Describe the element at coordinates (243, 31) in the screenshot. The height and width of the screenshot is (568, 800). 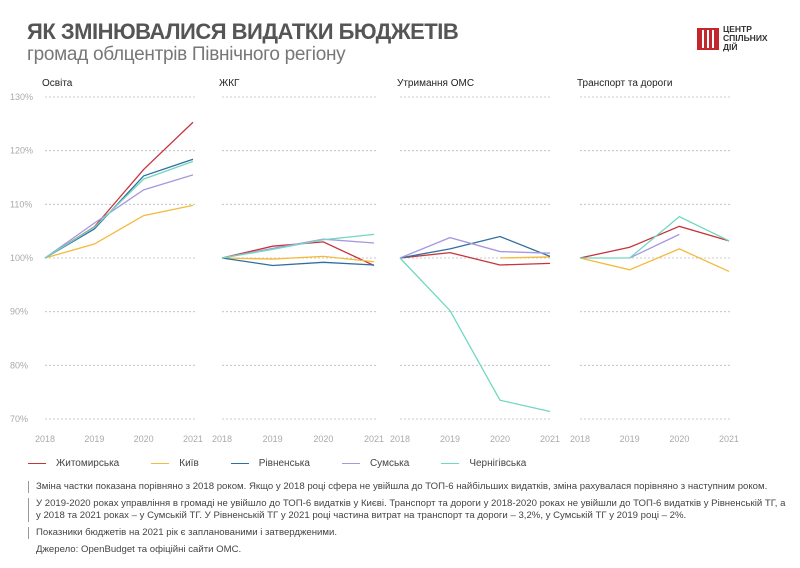
I see `page-title: ЯК ЗМІНЮВАЛИСЯ ВИДАТКИ БЮДЖЕТІВ` at that location.